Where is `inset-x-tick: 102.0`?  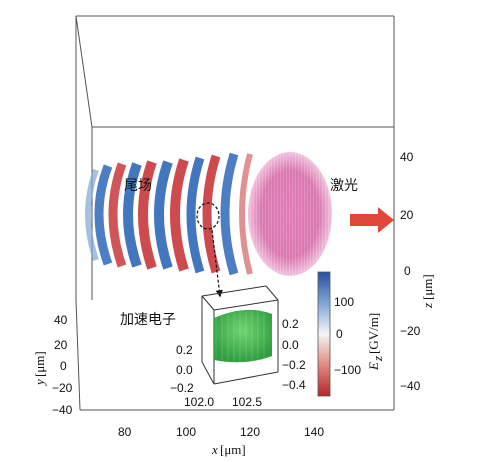 inset-x-tick: 102.0 is located at coordinates (199, 402).